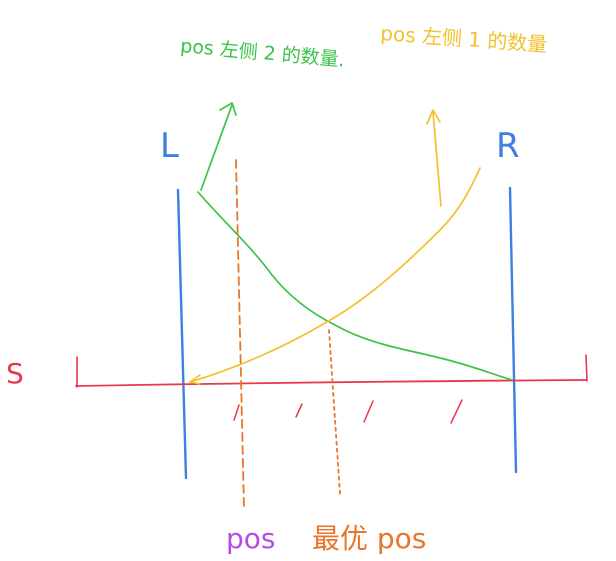 The image size is (616, 561). Describe the element at coordinates (182, 334) in the screenshot. I see `left-boundary-line` at that location.